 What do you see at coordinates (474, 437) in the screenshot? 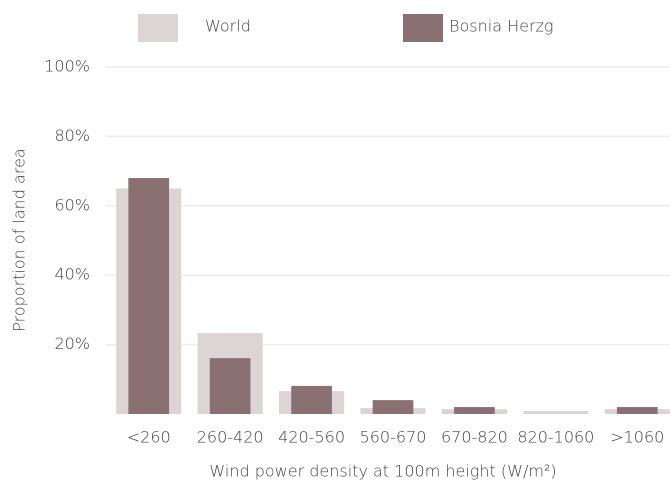
I see `x-tick-label: 670-820` at bounding box center [474, 437].